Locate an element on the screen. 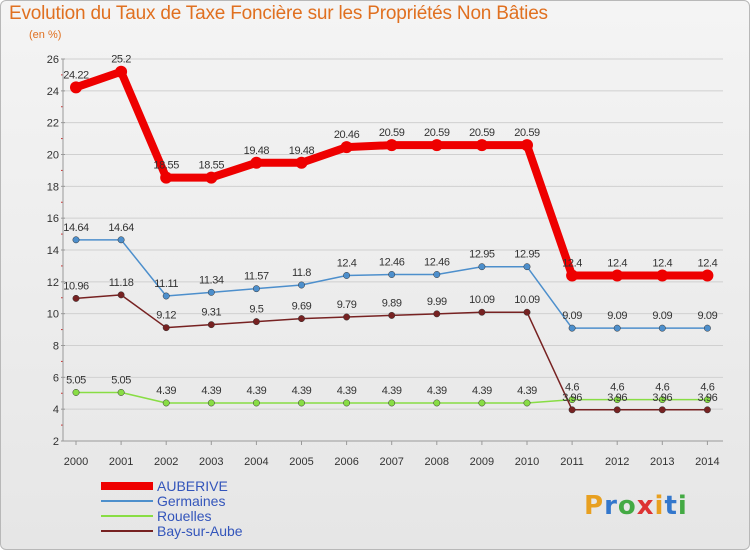 This screenshot has height=550, width=750. data-label-germaines: 11.8 is located at coordinates (301, 273).